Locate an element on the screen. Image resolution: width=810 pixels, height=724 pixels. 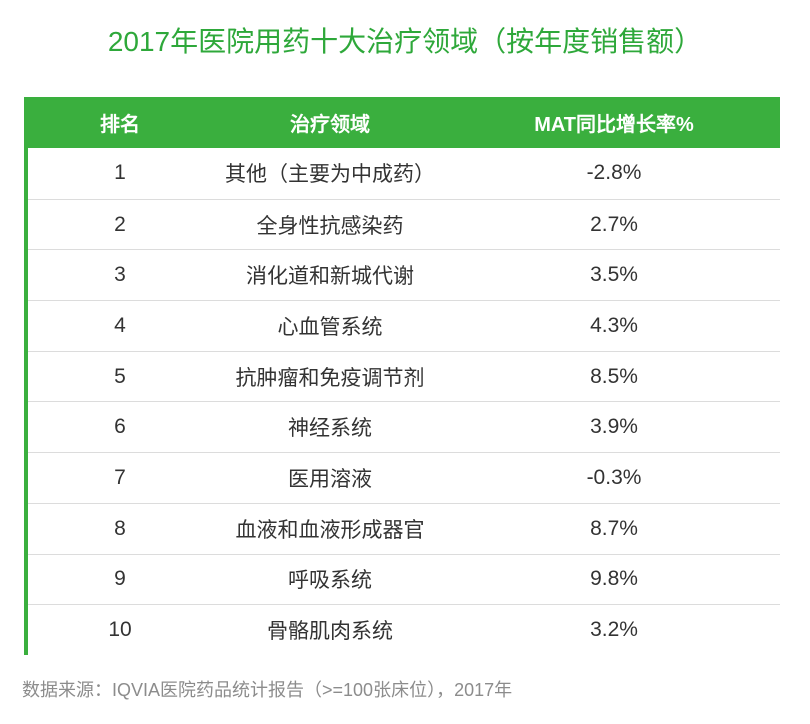
table-row: 2 全身性抗感染药 2.7% is located at coordinates (404, 224).